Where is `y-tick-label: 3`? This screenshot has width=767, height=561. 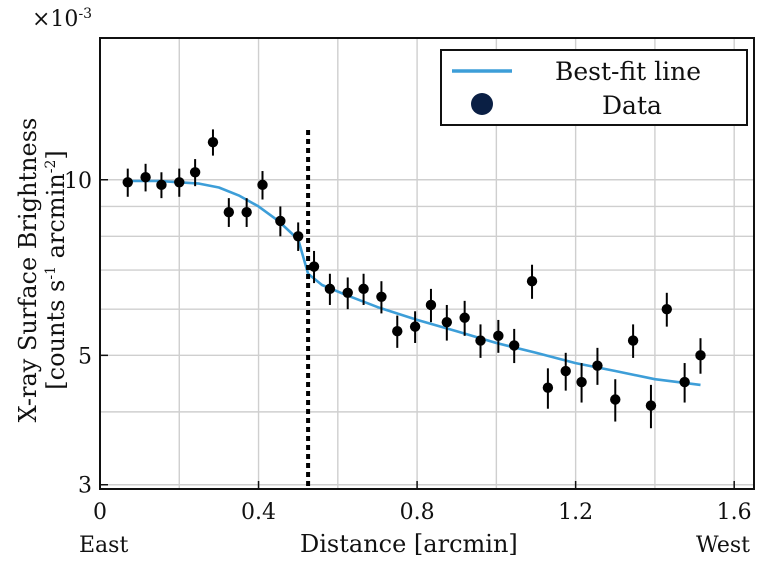 y-tick-label: 3 is located at coordinates (85, 486).